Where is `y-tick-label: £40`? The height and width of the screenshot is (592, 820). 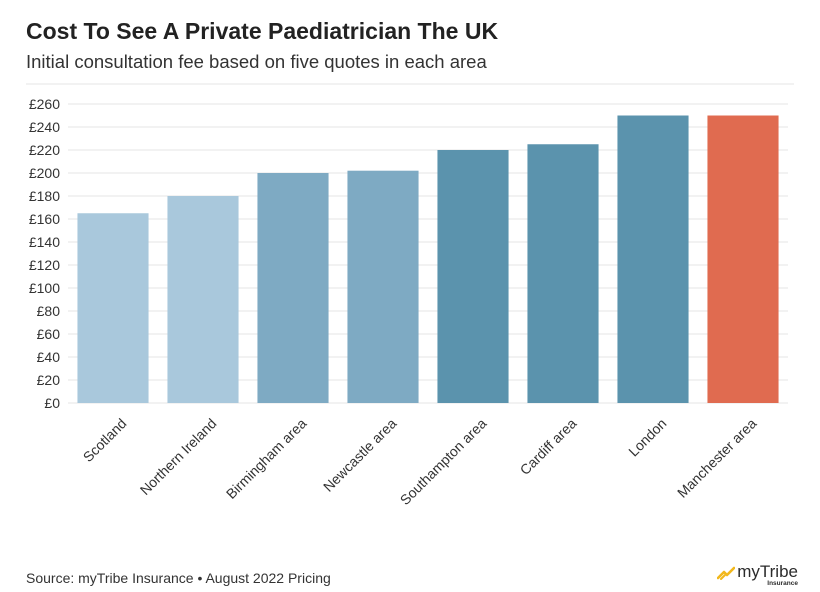
y-tick-label: £40 is located at coordinates (49, 357).